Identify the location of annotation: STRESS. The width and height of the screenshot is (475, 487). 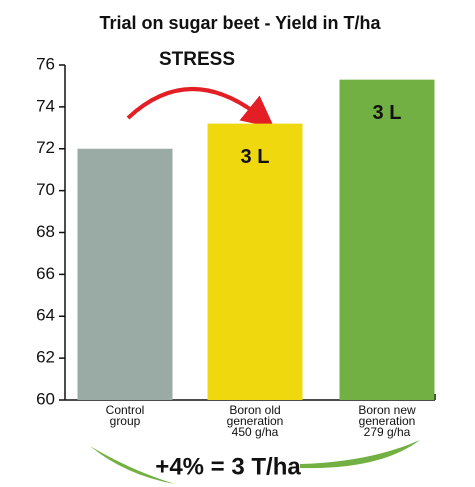
(197, 59).